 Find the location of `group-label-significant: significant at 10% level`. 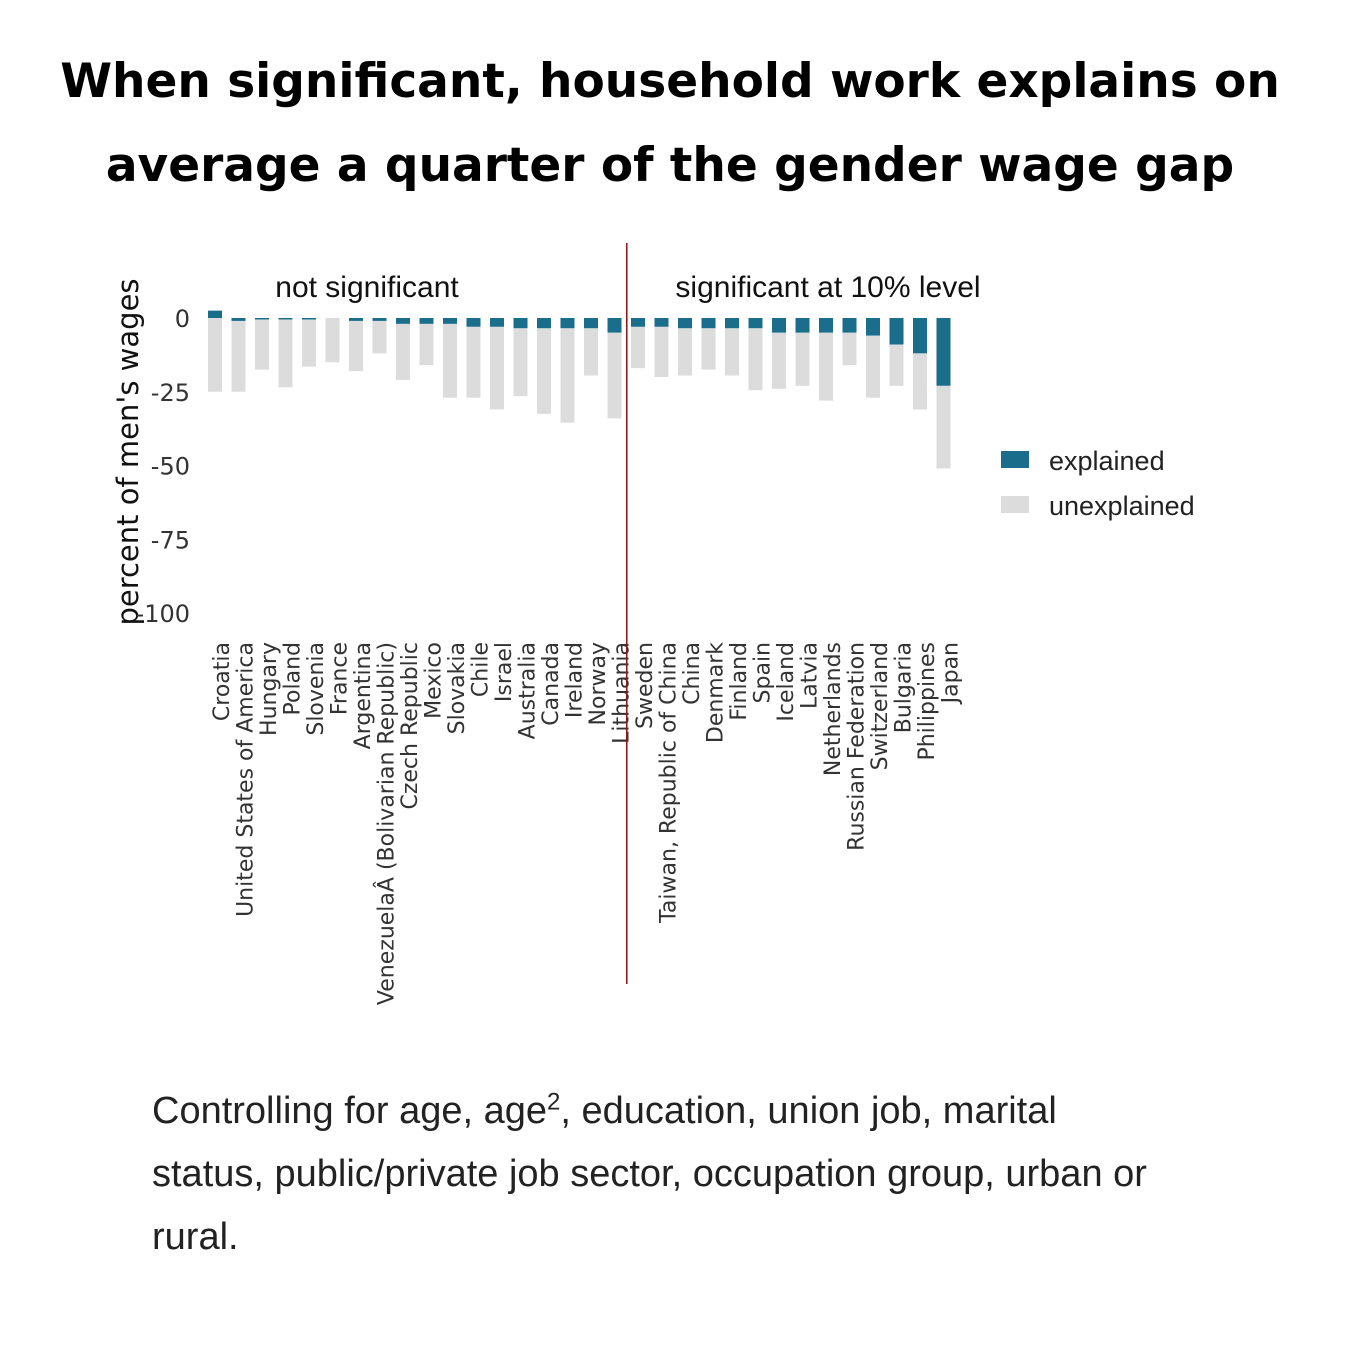

group-label-significant: significant at 10% level is located at coordinates (827, 287).